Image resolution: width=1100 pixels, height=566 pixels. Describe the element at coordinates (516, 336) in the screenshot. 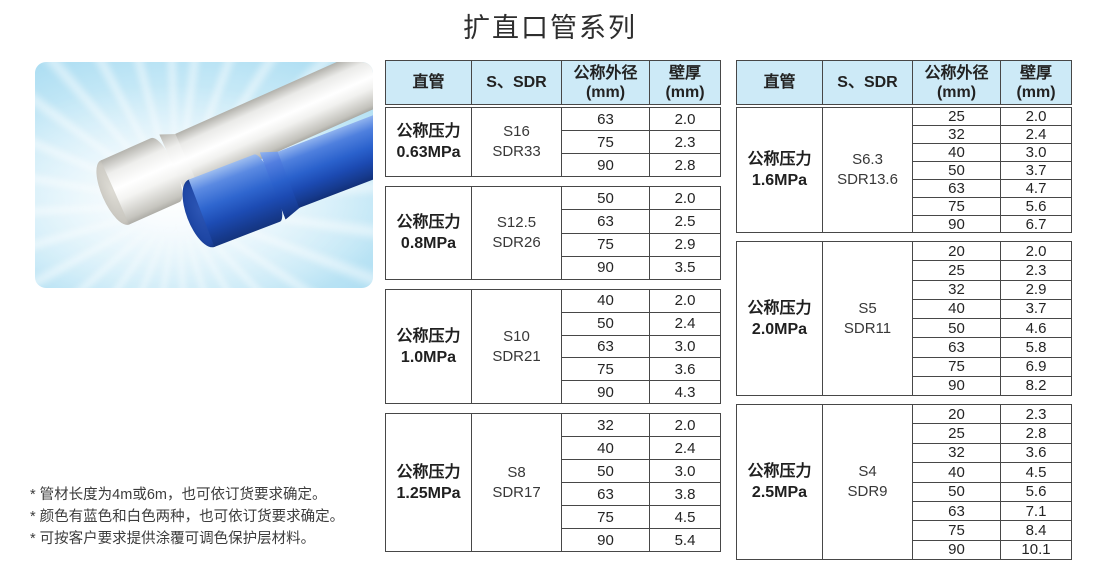

I see `s-value: S10` at that location.